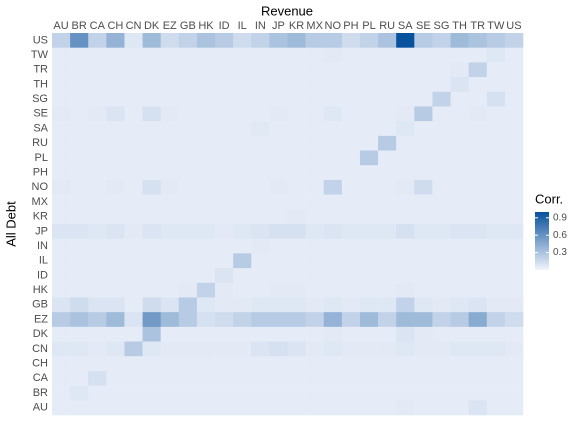 This screenshot has height=421, width=581. I want to click on y-tick-label: HK, so click(41, 290).